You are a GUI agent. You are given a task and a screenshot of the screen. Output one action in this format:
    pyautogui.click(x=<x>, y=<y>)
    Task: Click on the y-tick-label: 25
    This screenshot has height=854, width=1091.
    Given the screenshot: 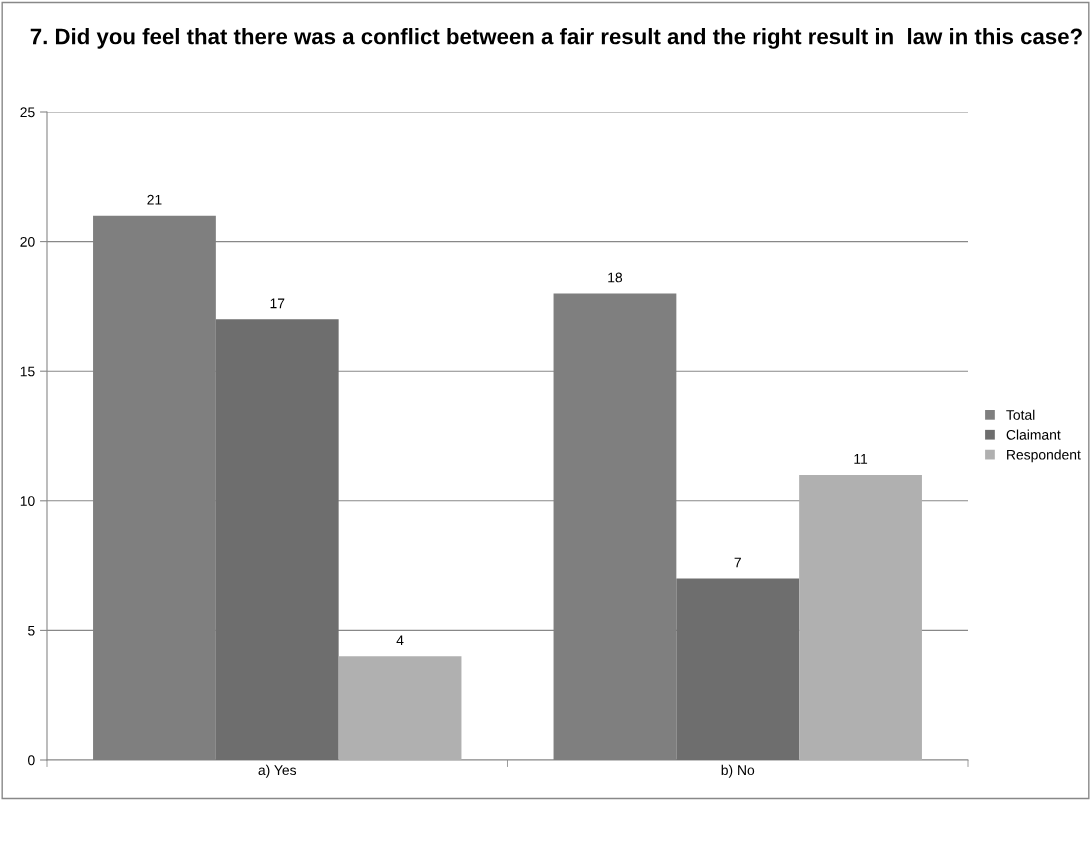 What is the action you would take?
    pyautogui.click(x=27, y=112)
    